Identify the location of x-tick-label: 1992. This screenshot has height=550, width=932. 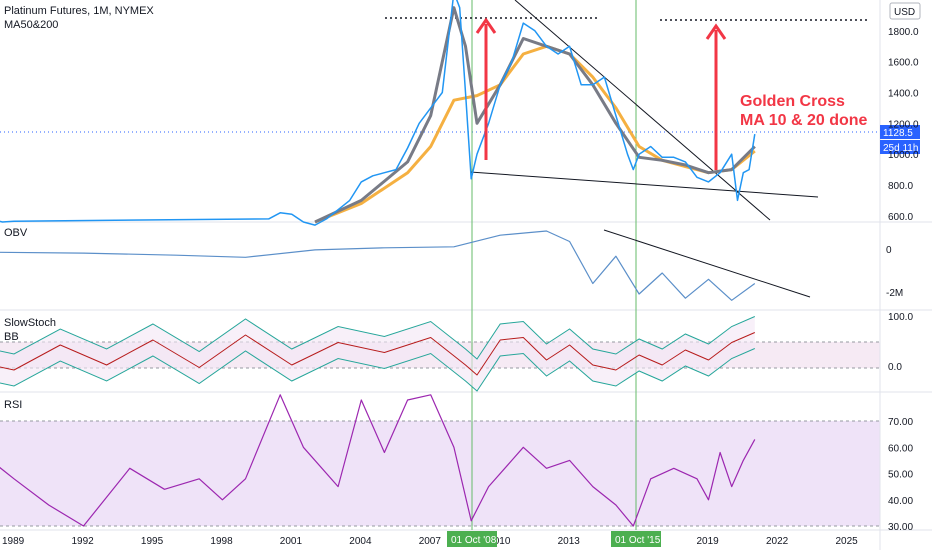
(83, 541).